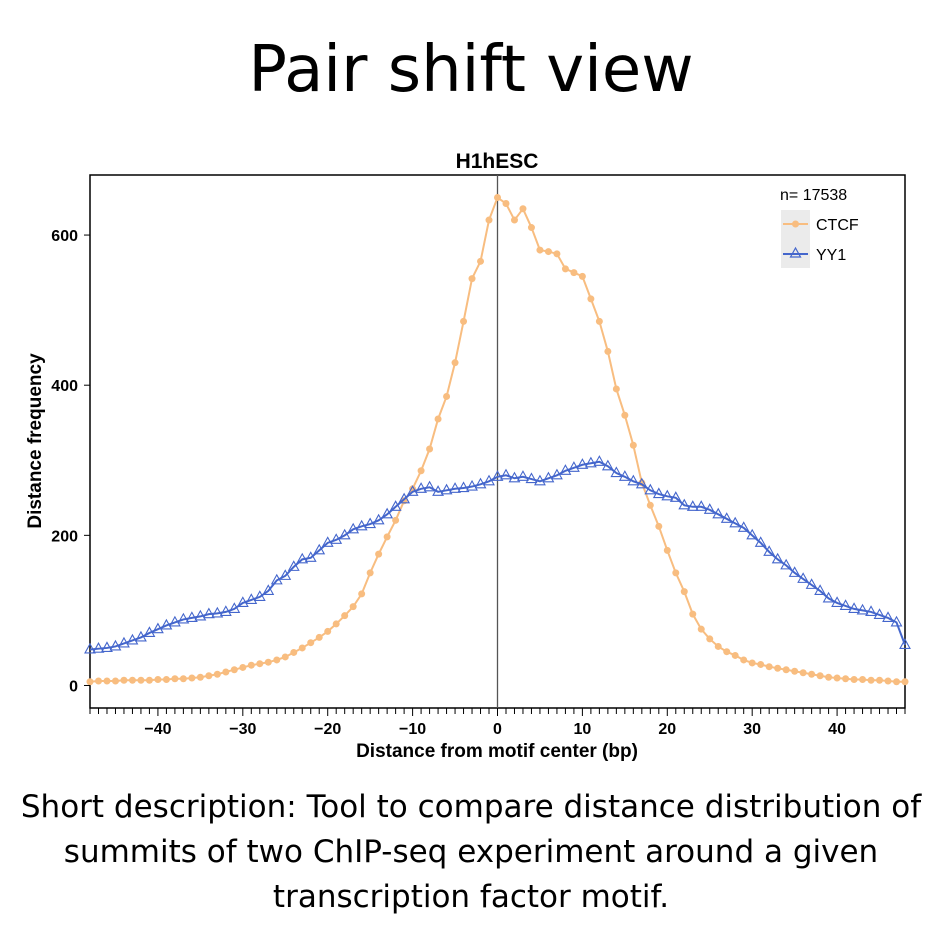 The image size is (942, 943). What do you see at coordinates (157, 729) in the screenshot?
I see `x-tick-label: −40` at bounding box center [157, 729].